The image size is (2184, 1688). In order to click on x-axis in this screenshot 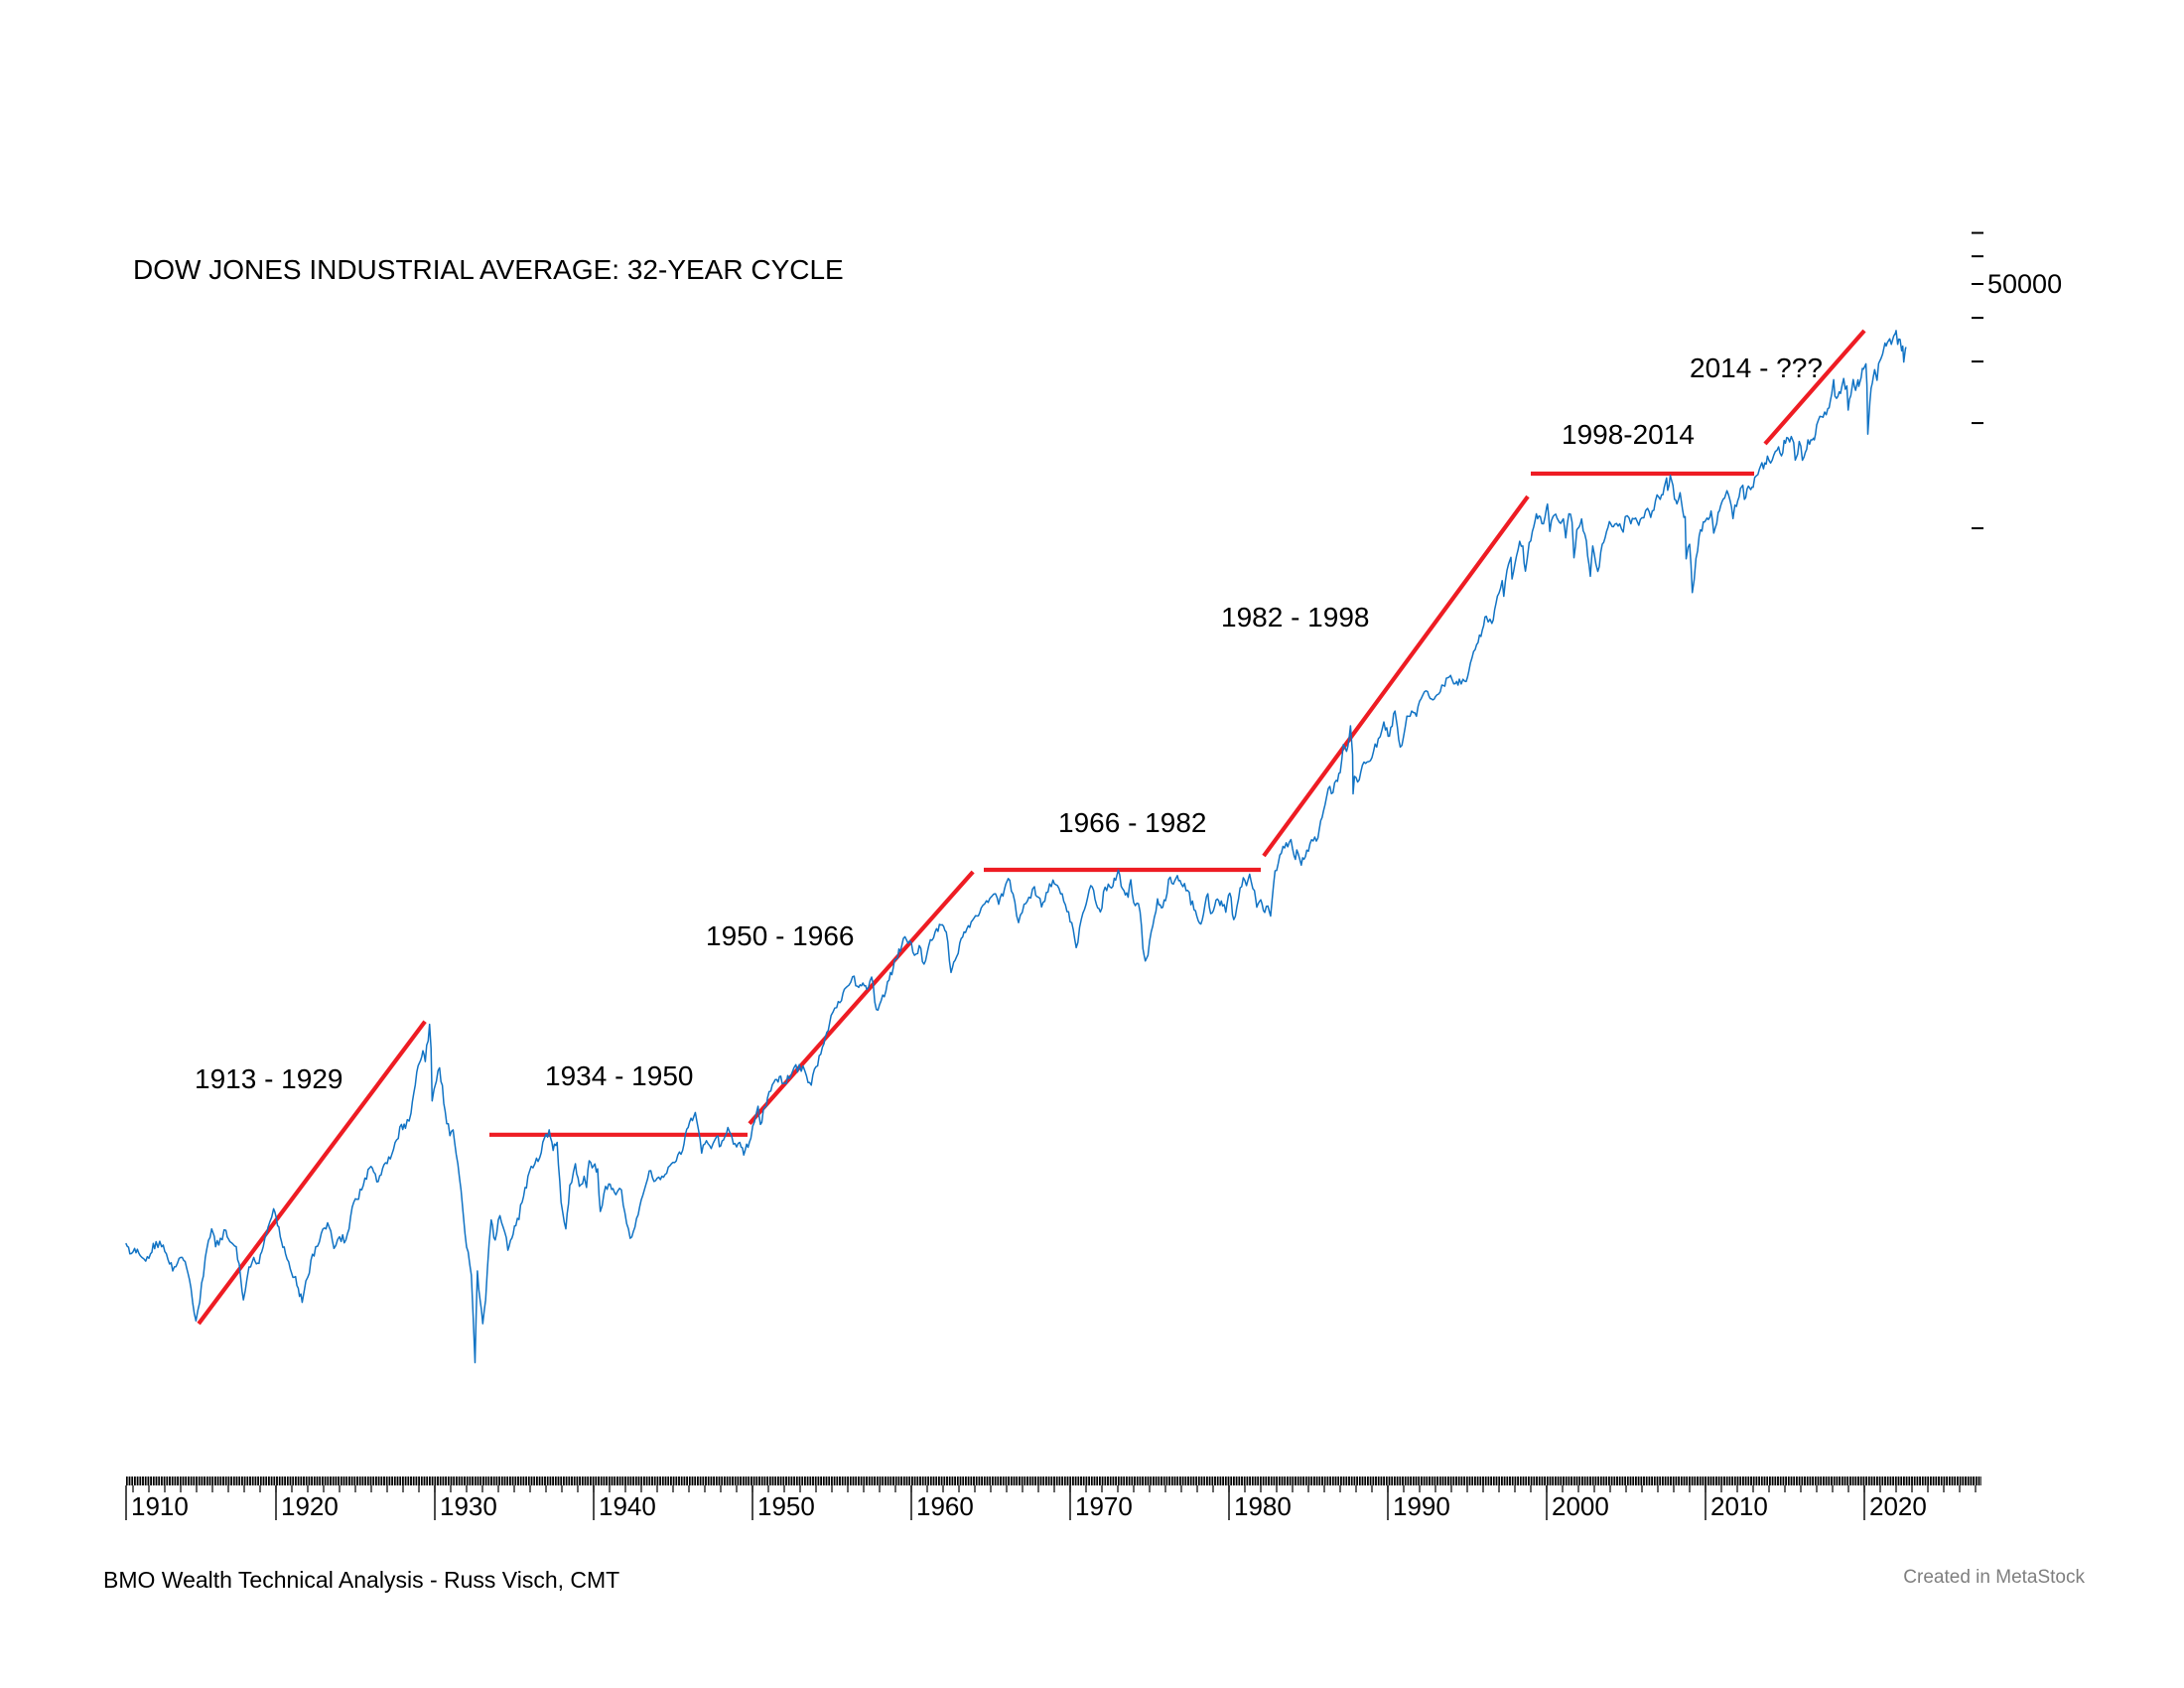, I will do `click(1053, 1498)`.